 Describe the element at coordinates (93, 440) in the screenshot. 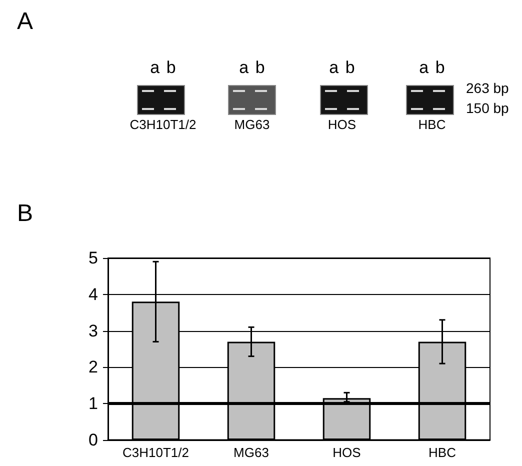

I see `y-tick-label: 0` at that location.